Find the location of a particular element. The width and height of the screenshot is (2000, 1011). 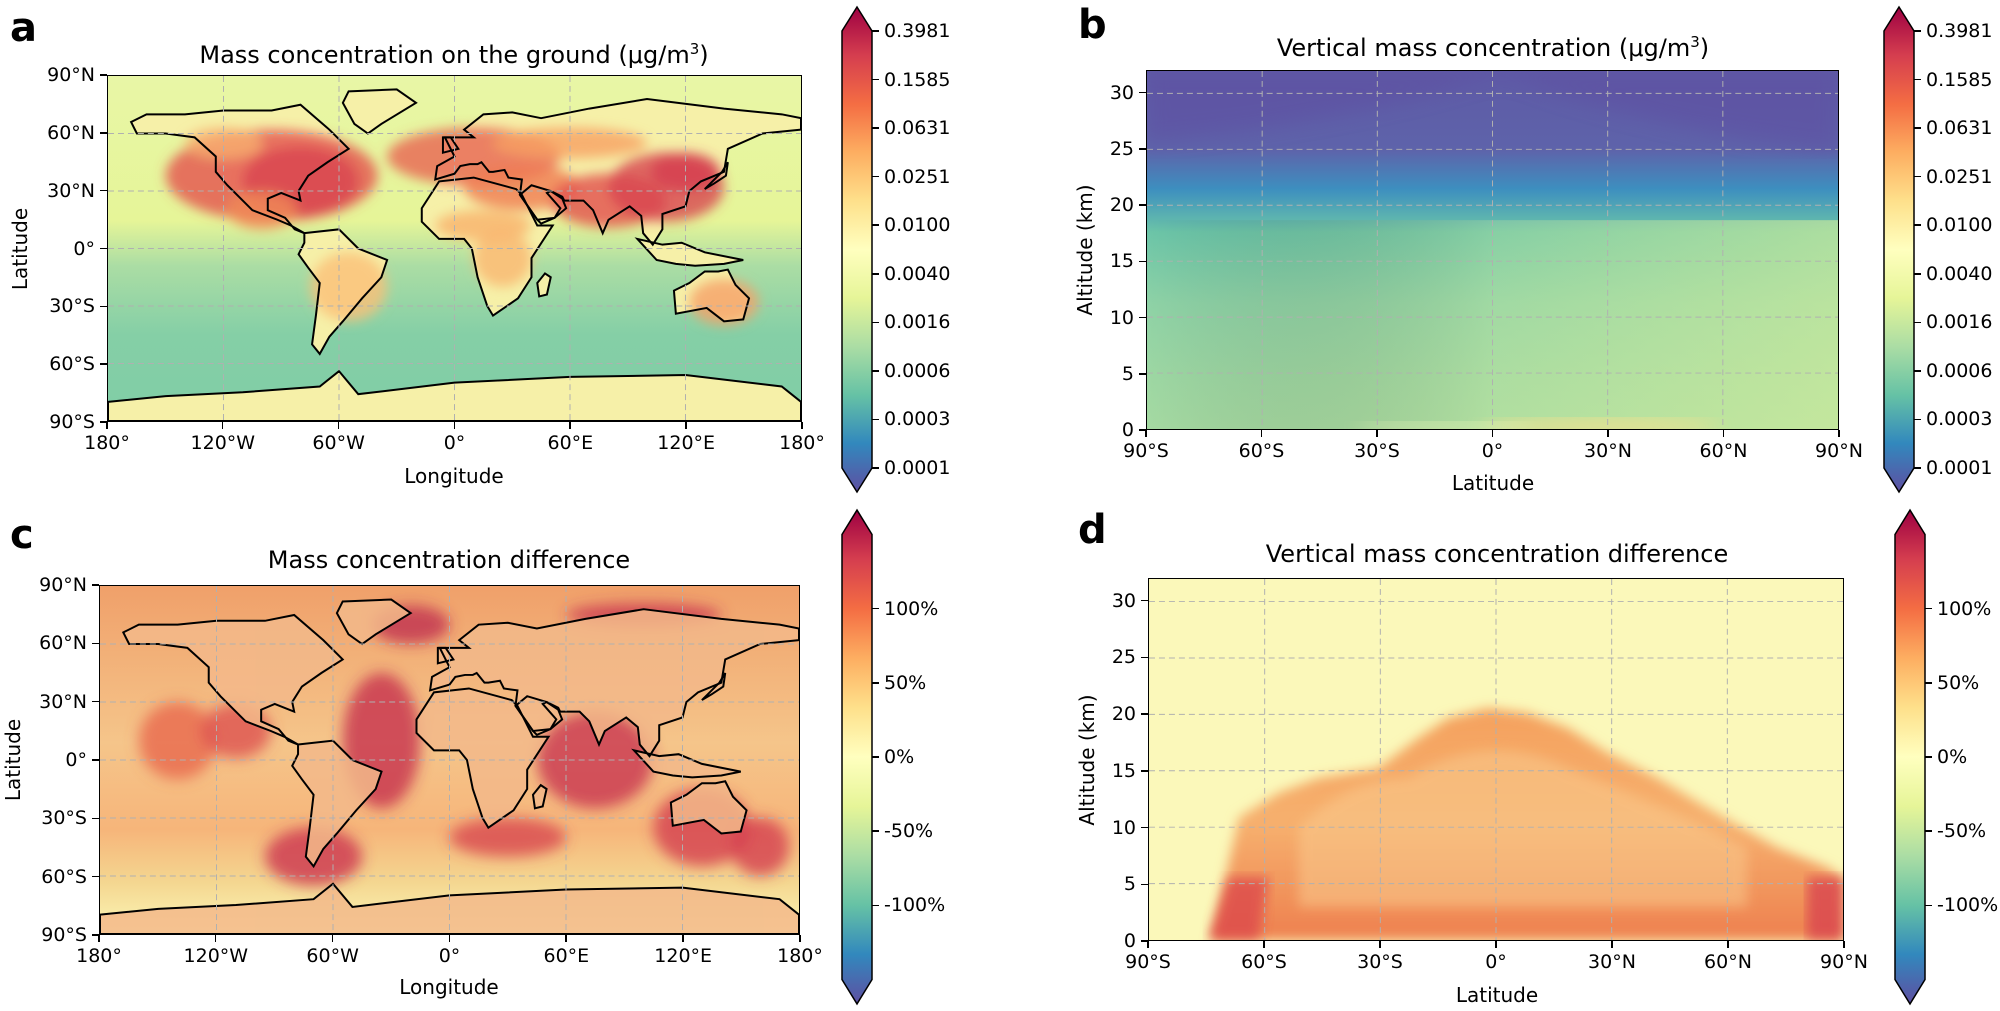

title-end: ) is located at coordinates (1704, 48).